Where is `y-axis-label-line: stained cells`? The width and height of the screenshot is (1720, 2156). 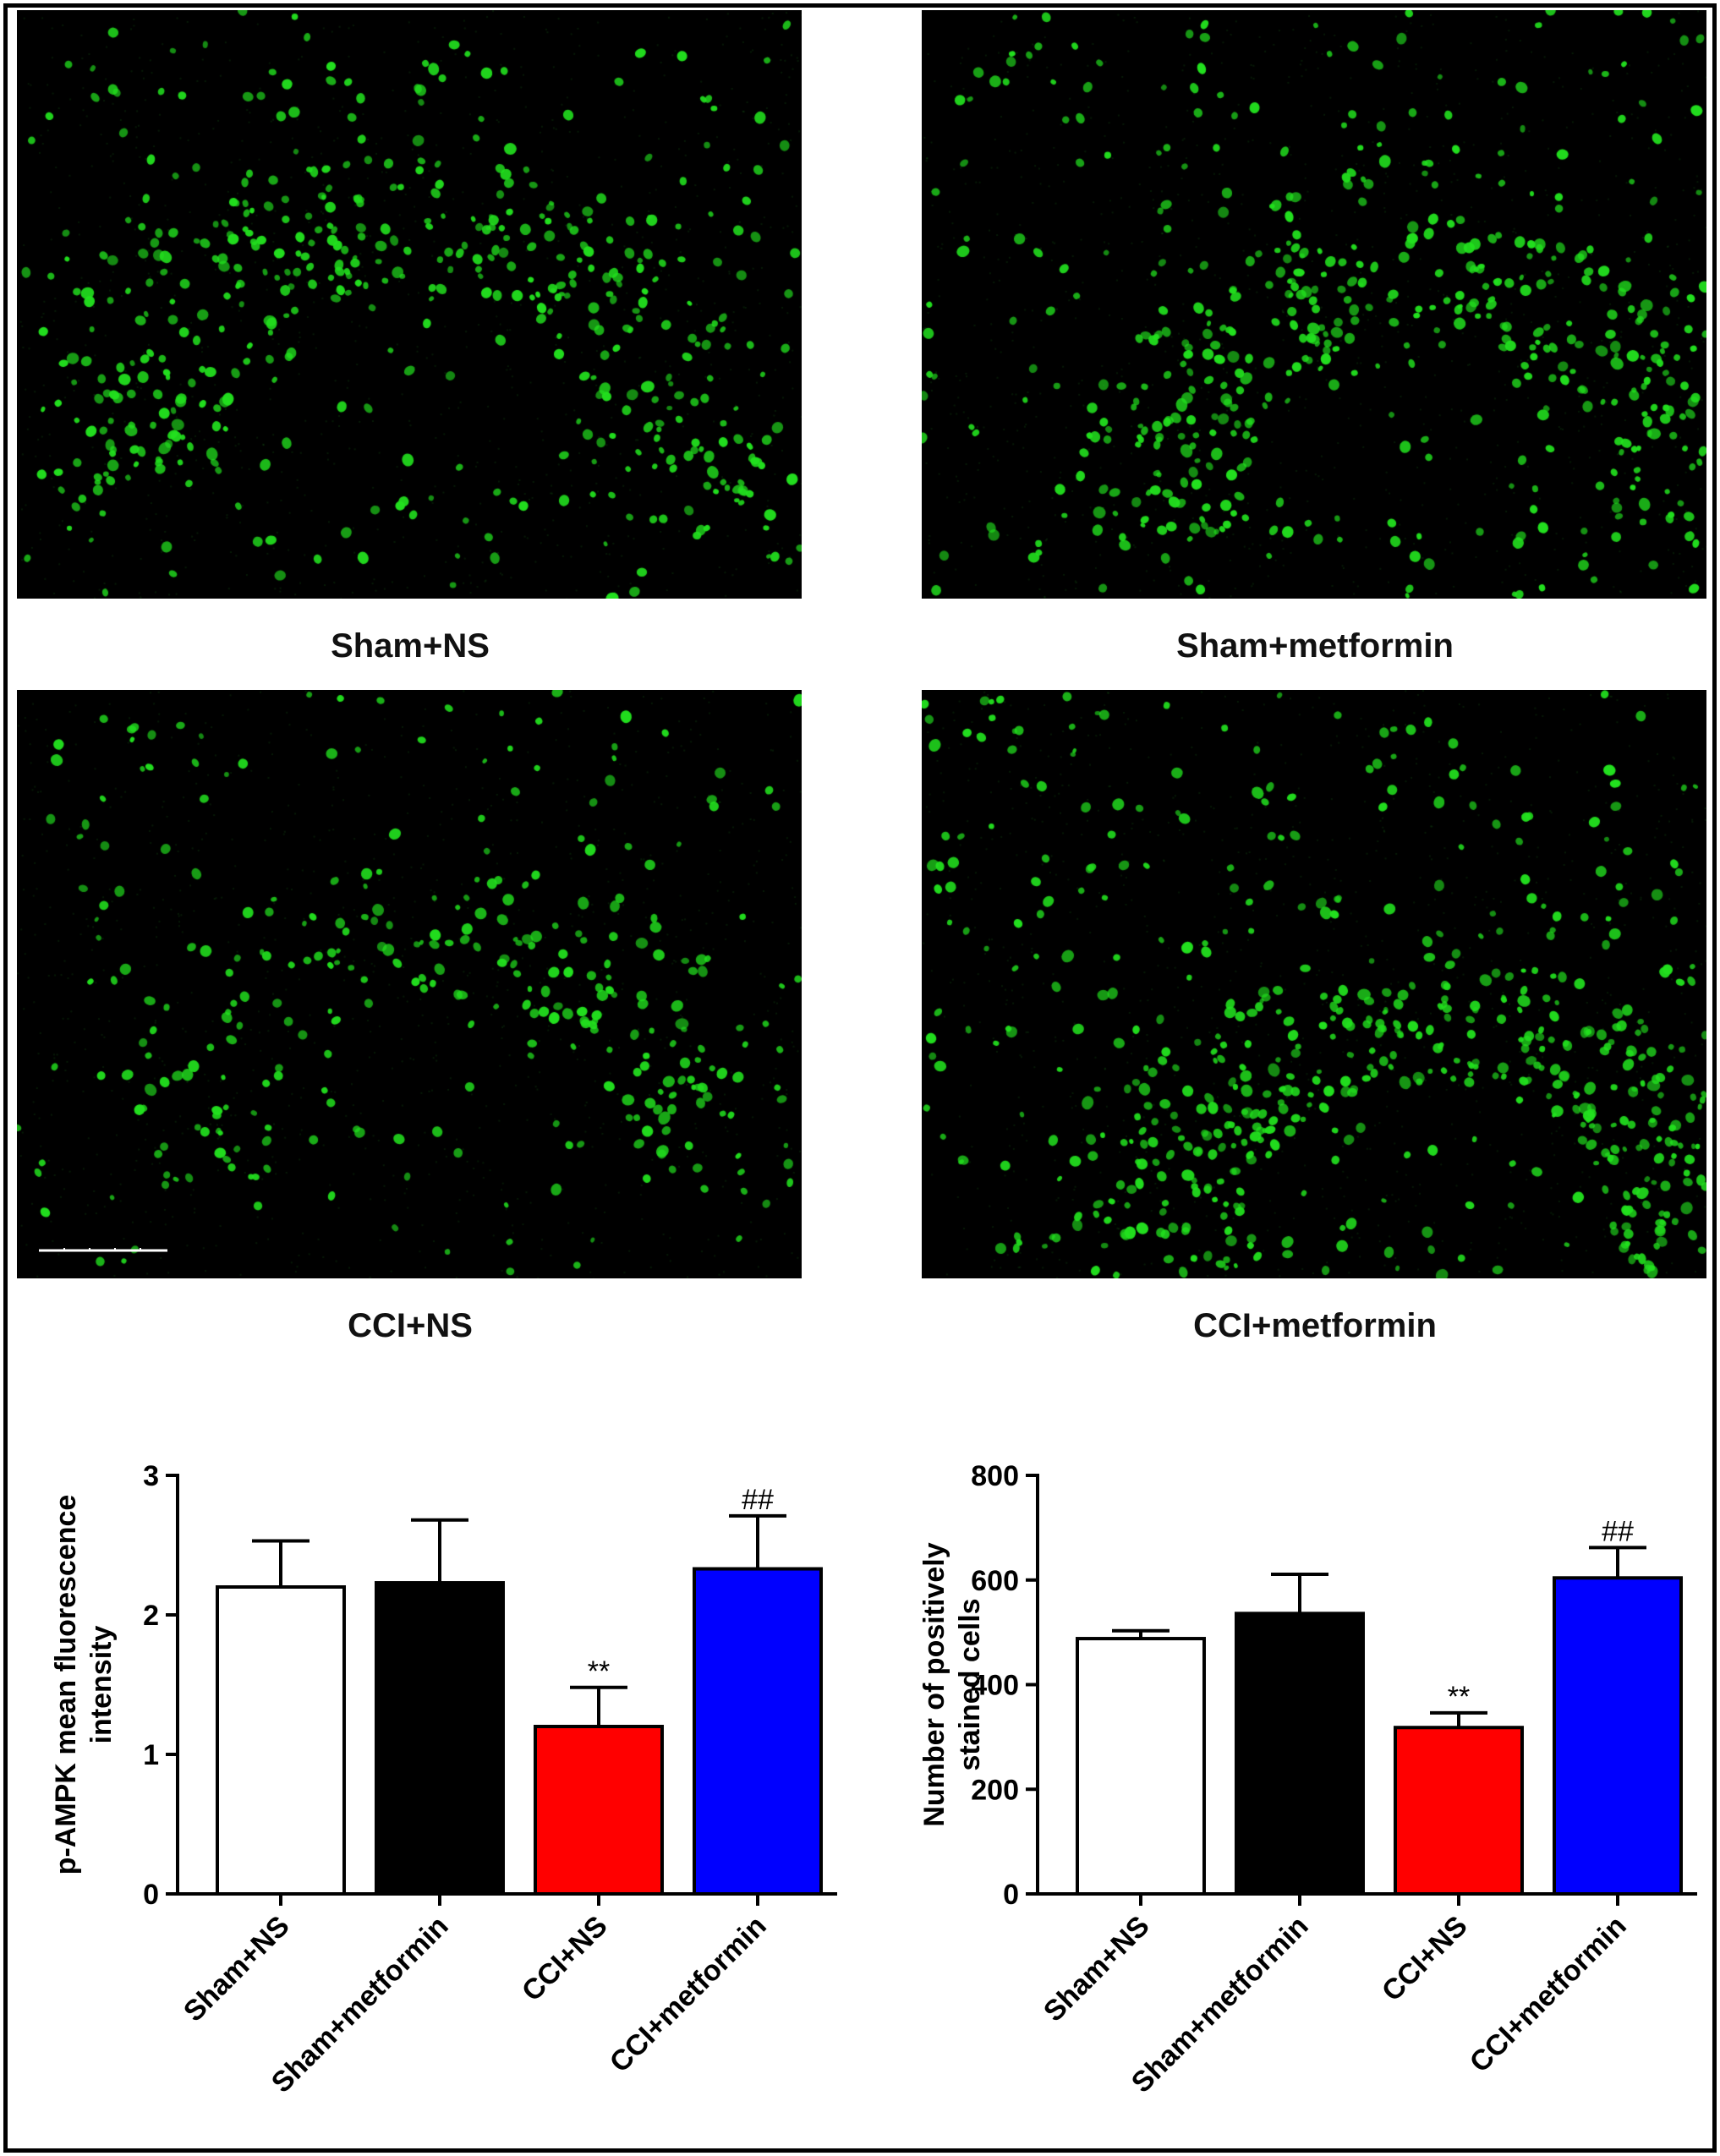 y-axis-label-line: stained cells is located at coordinates (970, 1684).